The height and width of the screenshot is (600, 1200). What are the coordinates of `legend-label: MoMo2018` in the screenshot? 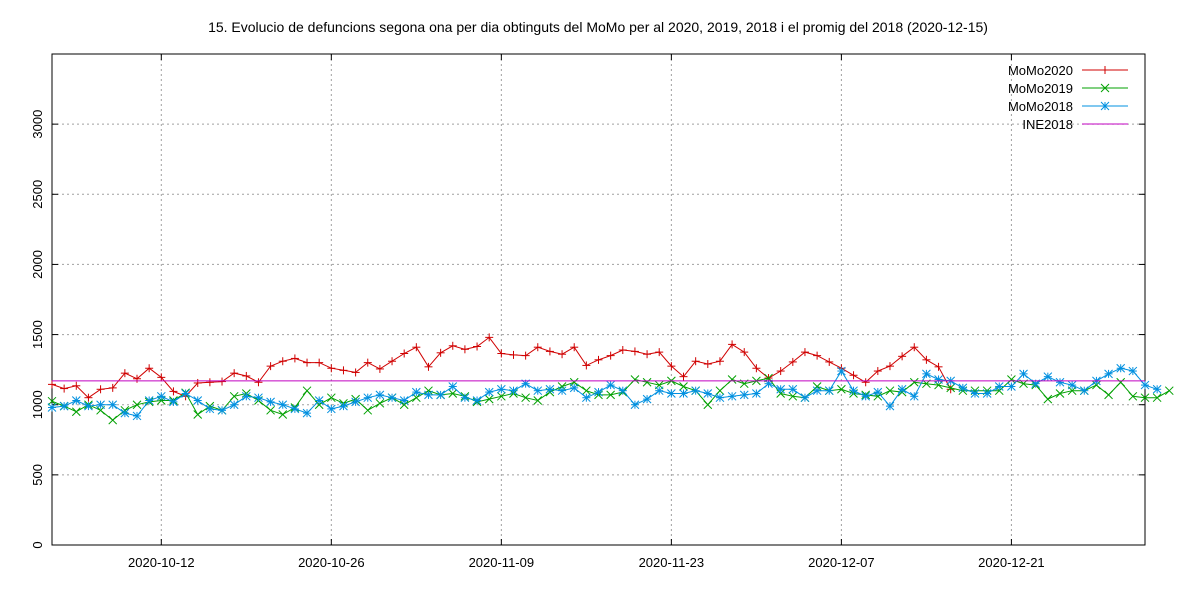 It's located at (1040, 106).